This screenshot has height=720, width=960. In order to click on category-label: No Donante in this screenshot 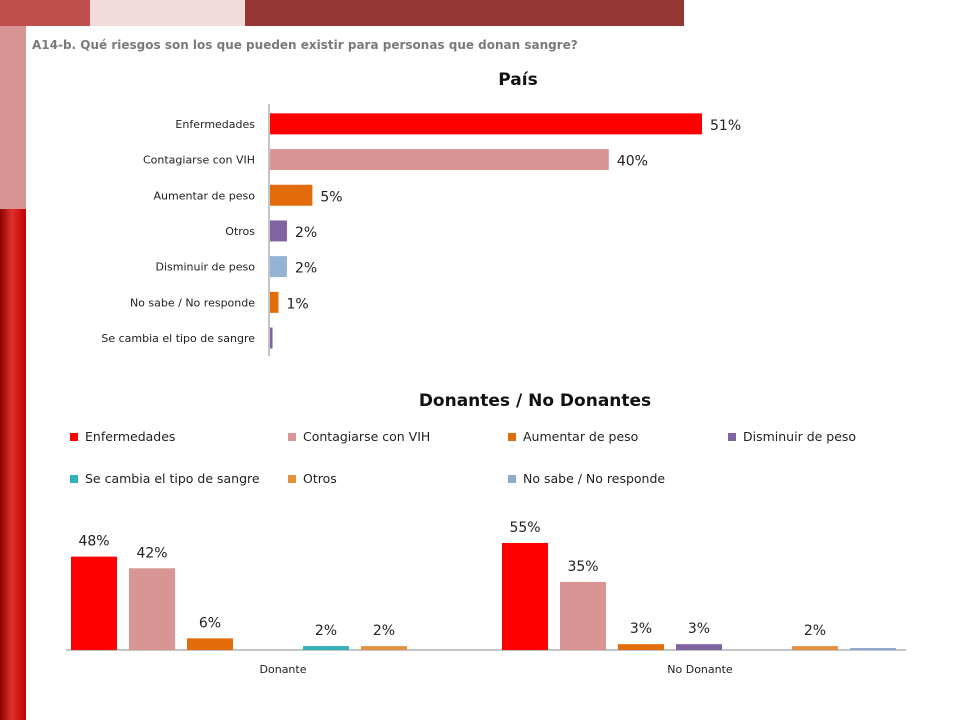, I will do `click(700, 669)`.